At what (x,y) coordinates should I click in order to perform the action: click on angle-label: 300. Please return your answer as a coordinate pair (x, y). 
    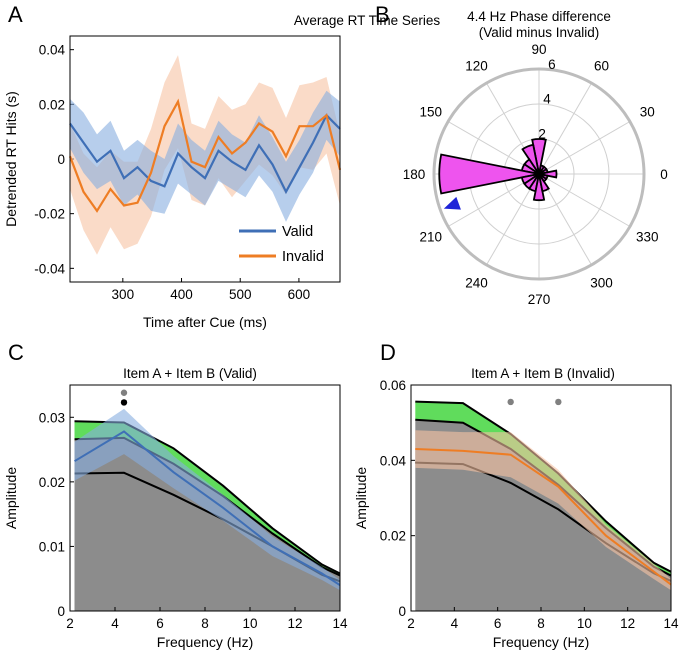
    Looking at the image, I should click on (601, 282).